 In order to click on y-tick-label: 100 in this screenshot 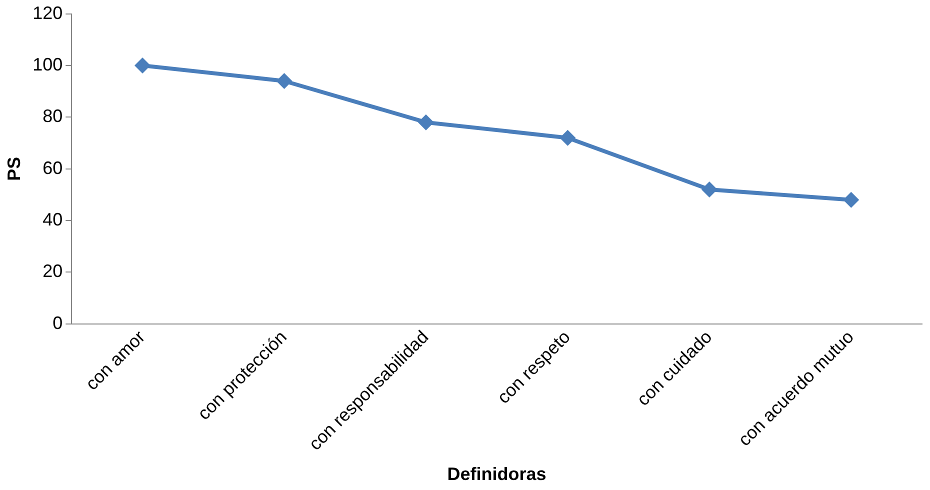, I will do `click(47, 64)`.